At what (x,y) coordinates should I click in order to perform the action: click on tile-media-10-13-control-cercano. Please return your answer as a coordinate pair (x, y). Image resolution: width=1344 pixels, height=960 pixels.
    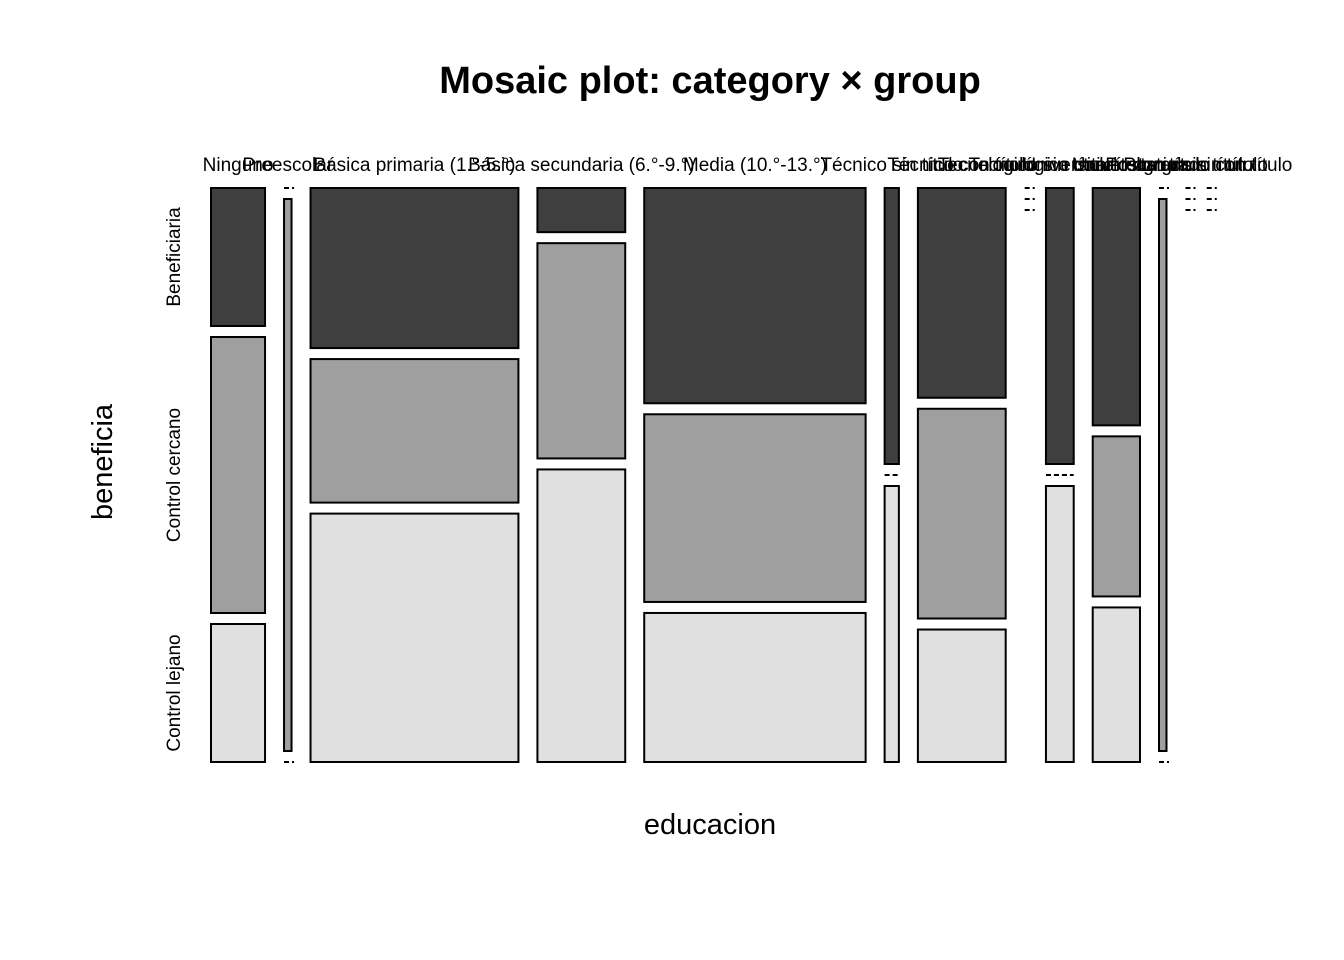
    Looking at the image, I should click on (755, 508).